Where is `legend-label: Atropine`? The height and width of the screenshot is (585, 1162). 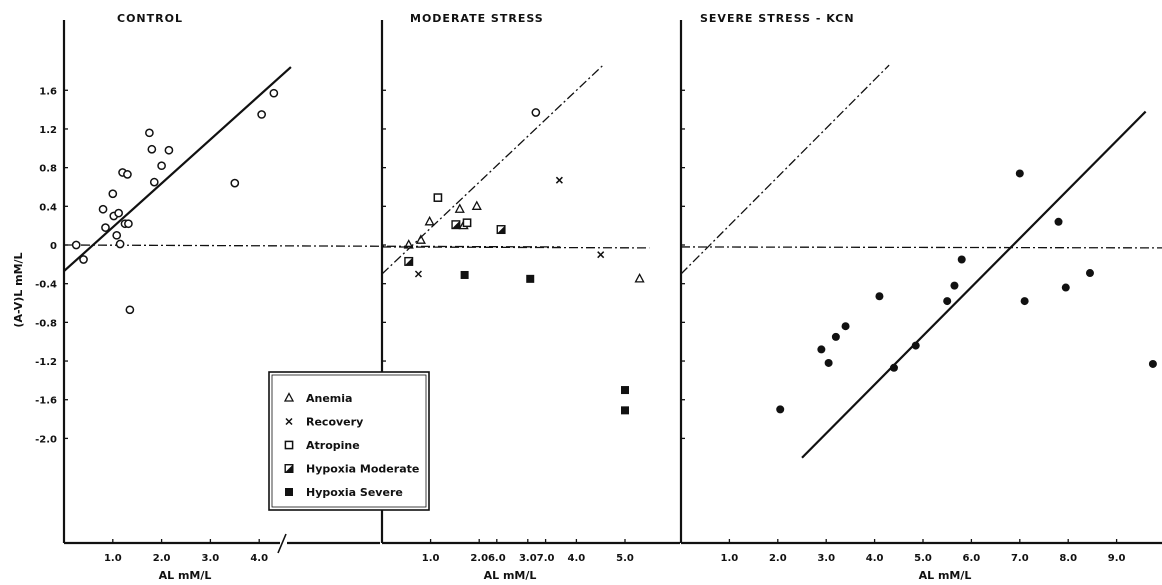 legend-label: Atropine is located at coordinates (333, 445).